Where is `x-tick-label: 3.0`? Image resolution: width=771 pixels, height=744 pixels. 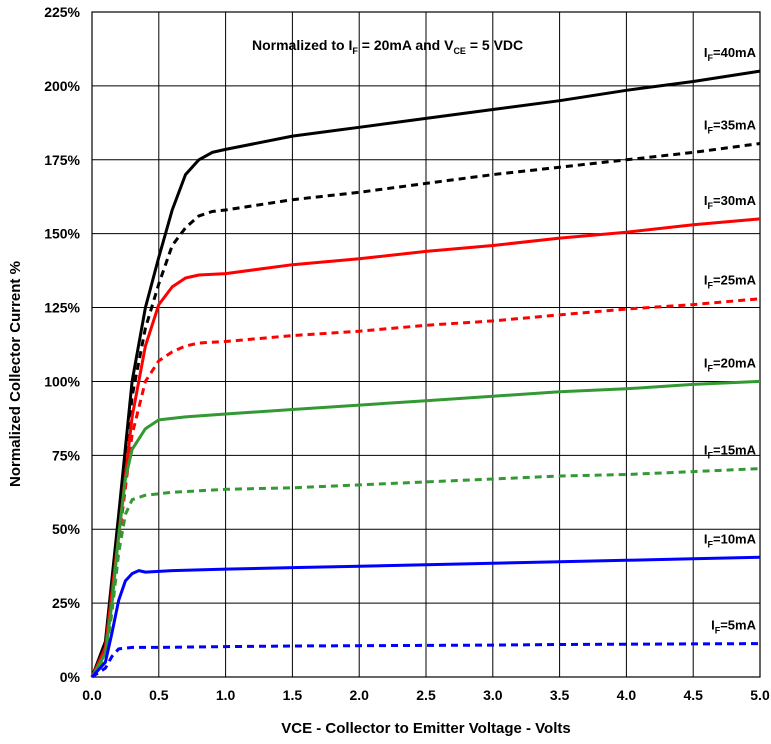
x-tick-label: 3.0 is located at coordinates (493, 695).